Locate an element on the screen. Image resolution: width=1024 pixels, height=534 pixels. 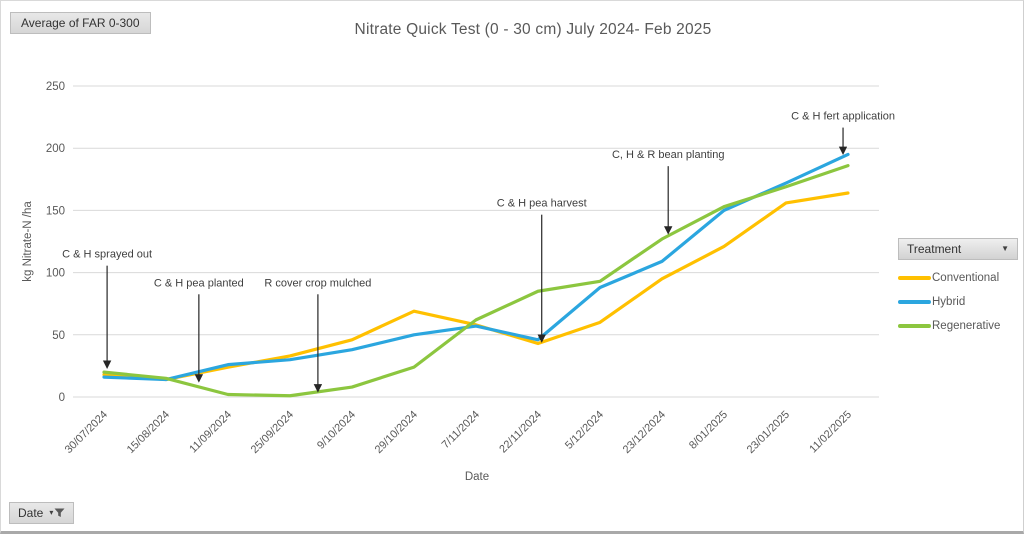
legend-field-label: Treatment is located at coordinates (934, 249).